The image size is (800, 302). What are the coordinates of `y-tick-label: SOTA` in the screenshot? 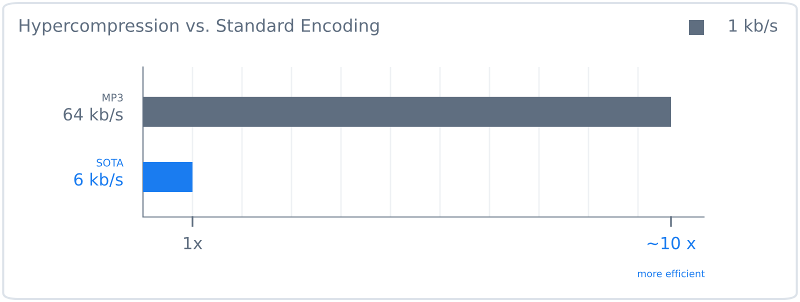 It's located at (110, 162).